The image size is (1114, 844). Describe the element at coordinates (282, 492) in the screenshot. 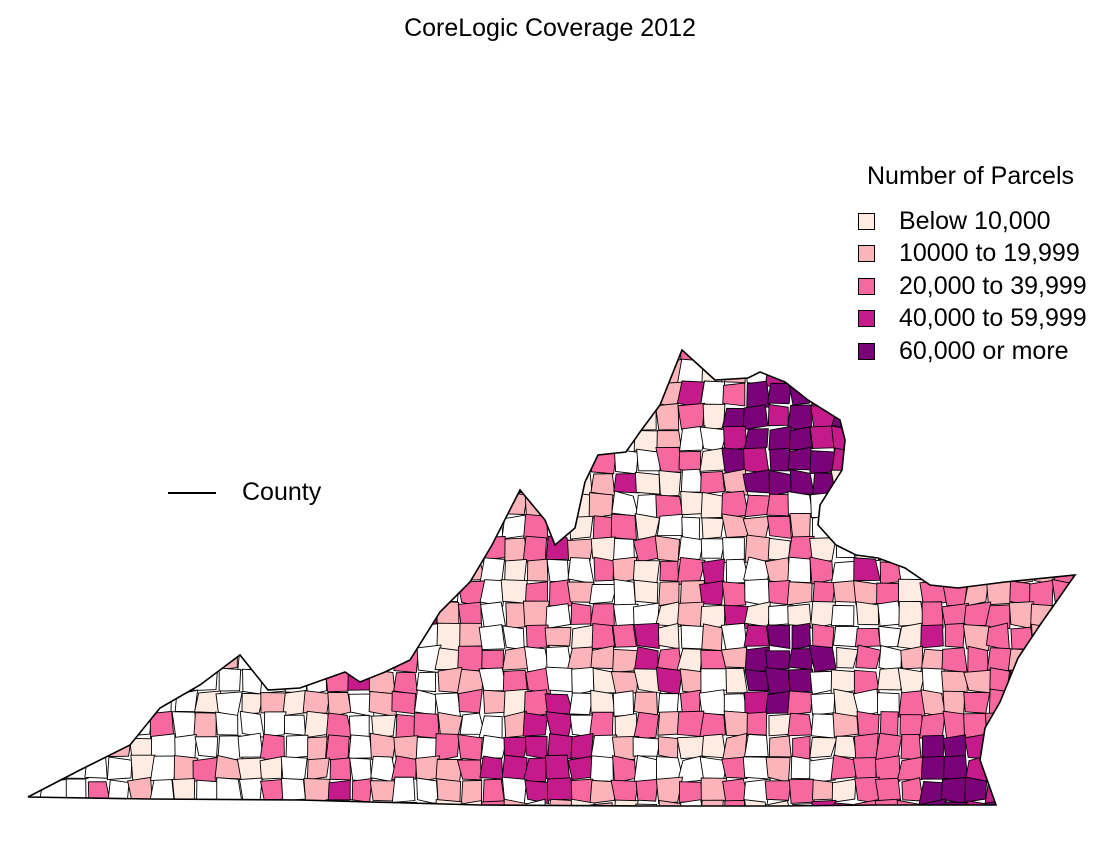

I see `boundary-legend-label: County` at that location.